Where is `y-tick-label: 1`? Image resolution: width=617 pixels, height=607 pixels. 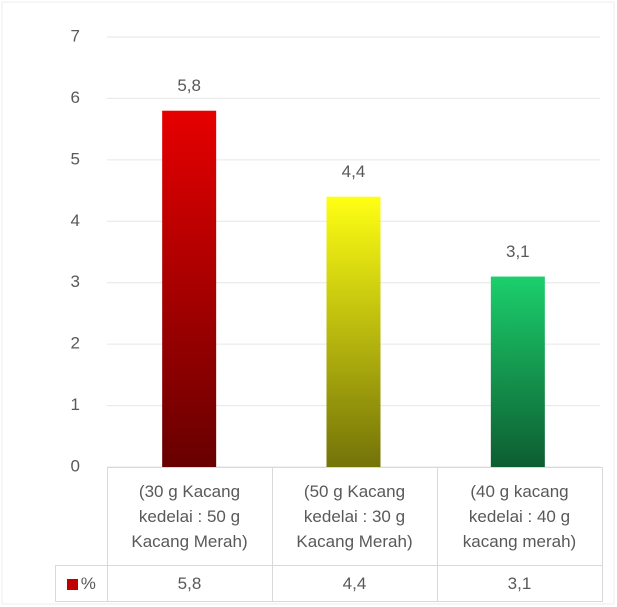 y-tick-label: 1 is located at coordinates (75, 404).